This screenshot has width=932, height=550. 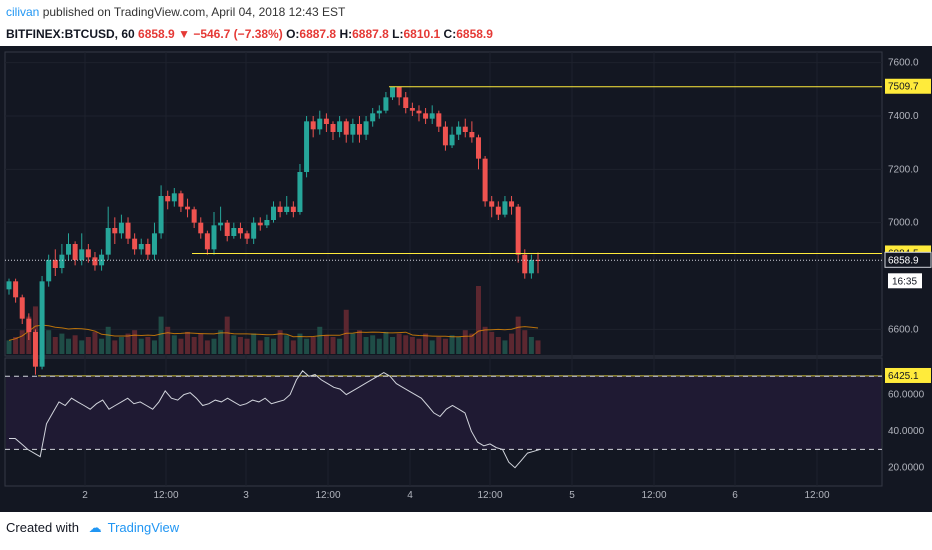 I want to click on publisher-user-link: cilivan, so click(x=23, y=12).